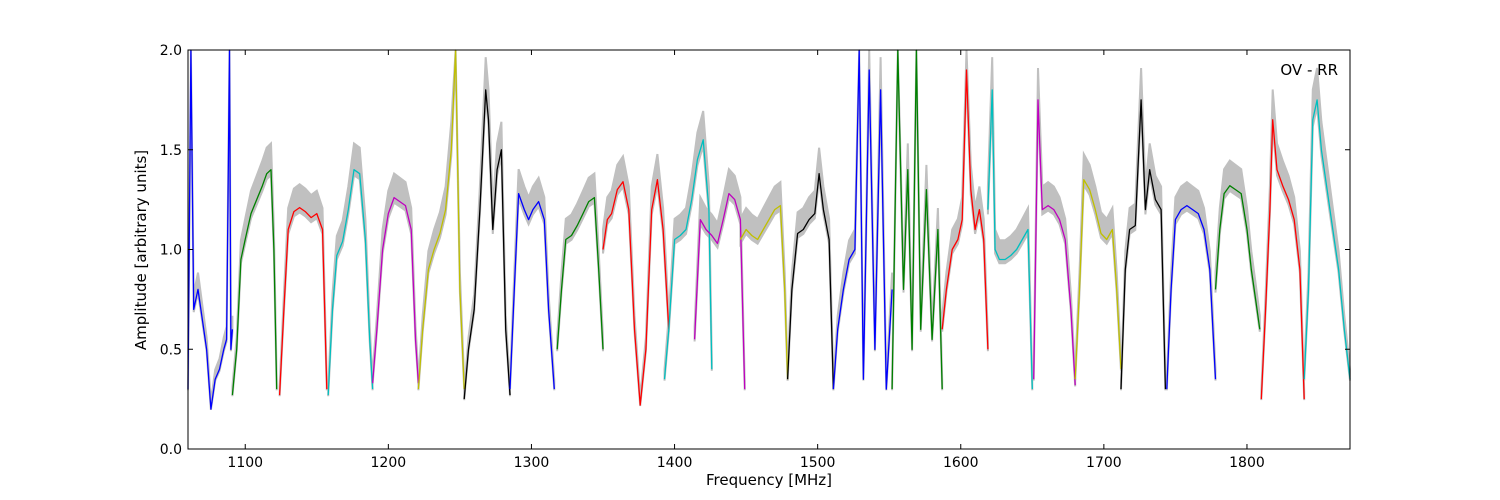 This screenshot has height=500, width=1500. What do you see at coordinates (141, 250) in the screenshot?
I see `y-axis-label: Amplitude [arbitrary units]` at bounding box center [141, 250].